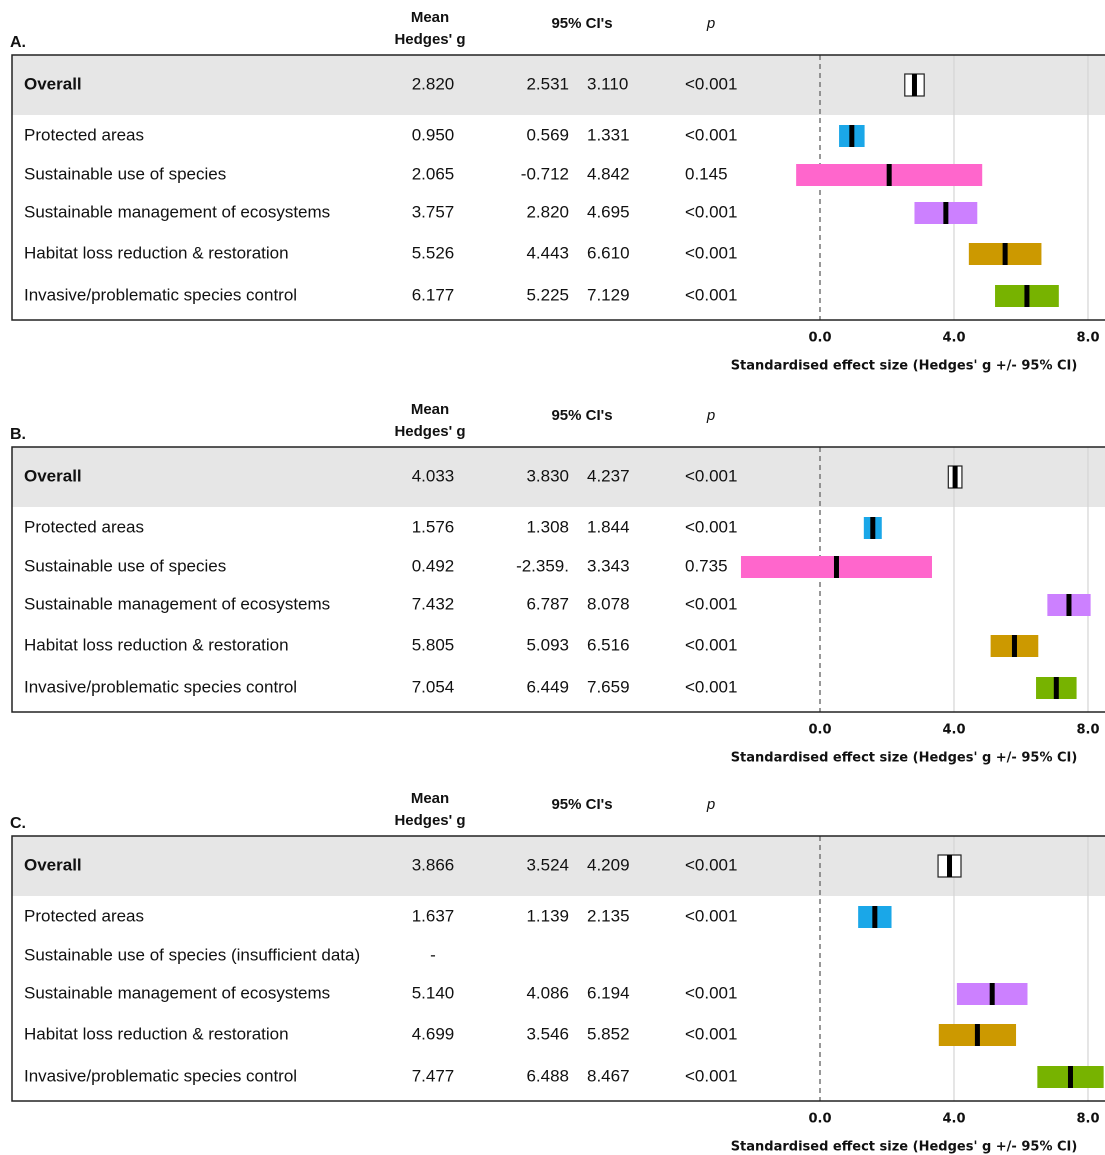  Describe the element at coordinates (547, 252) in the screenshot. I see `ci-low: 4.443` at that location.